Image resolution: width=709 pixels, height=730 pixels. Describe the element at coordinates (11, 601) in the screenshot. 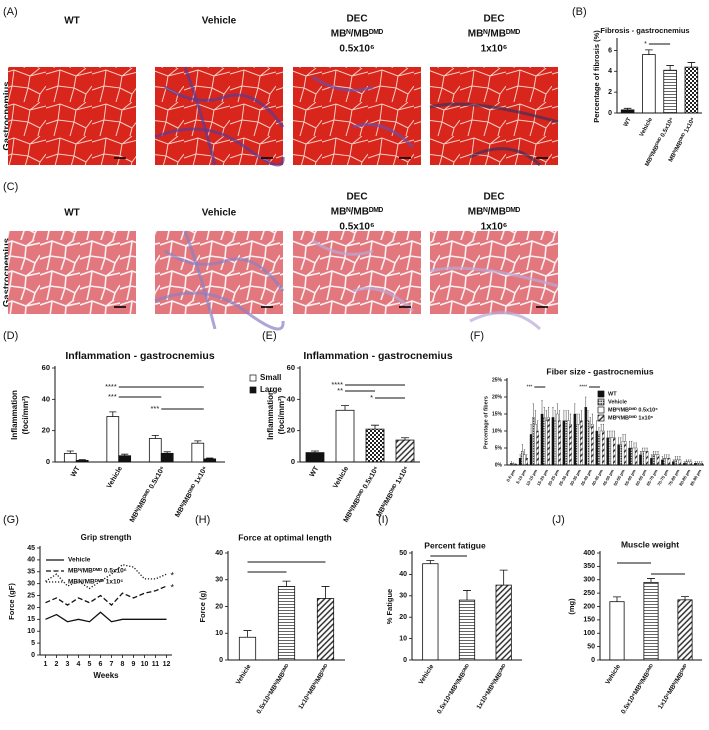

I see `y-axis-label: Force (gF)` at that location.